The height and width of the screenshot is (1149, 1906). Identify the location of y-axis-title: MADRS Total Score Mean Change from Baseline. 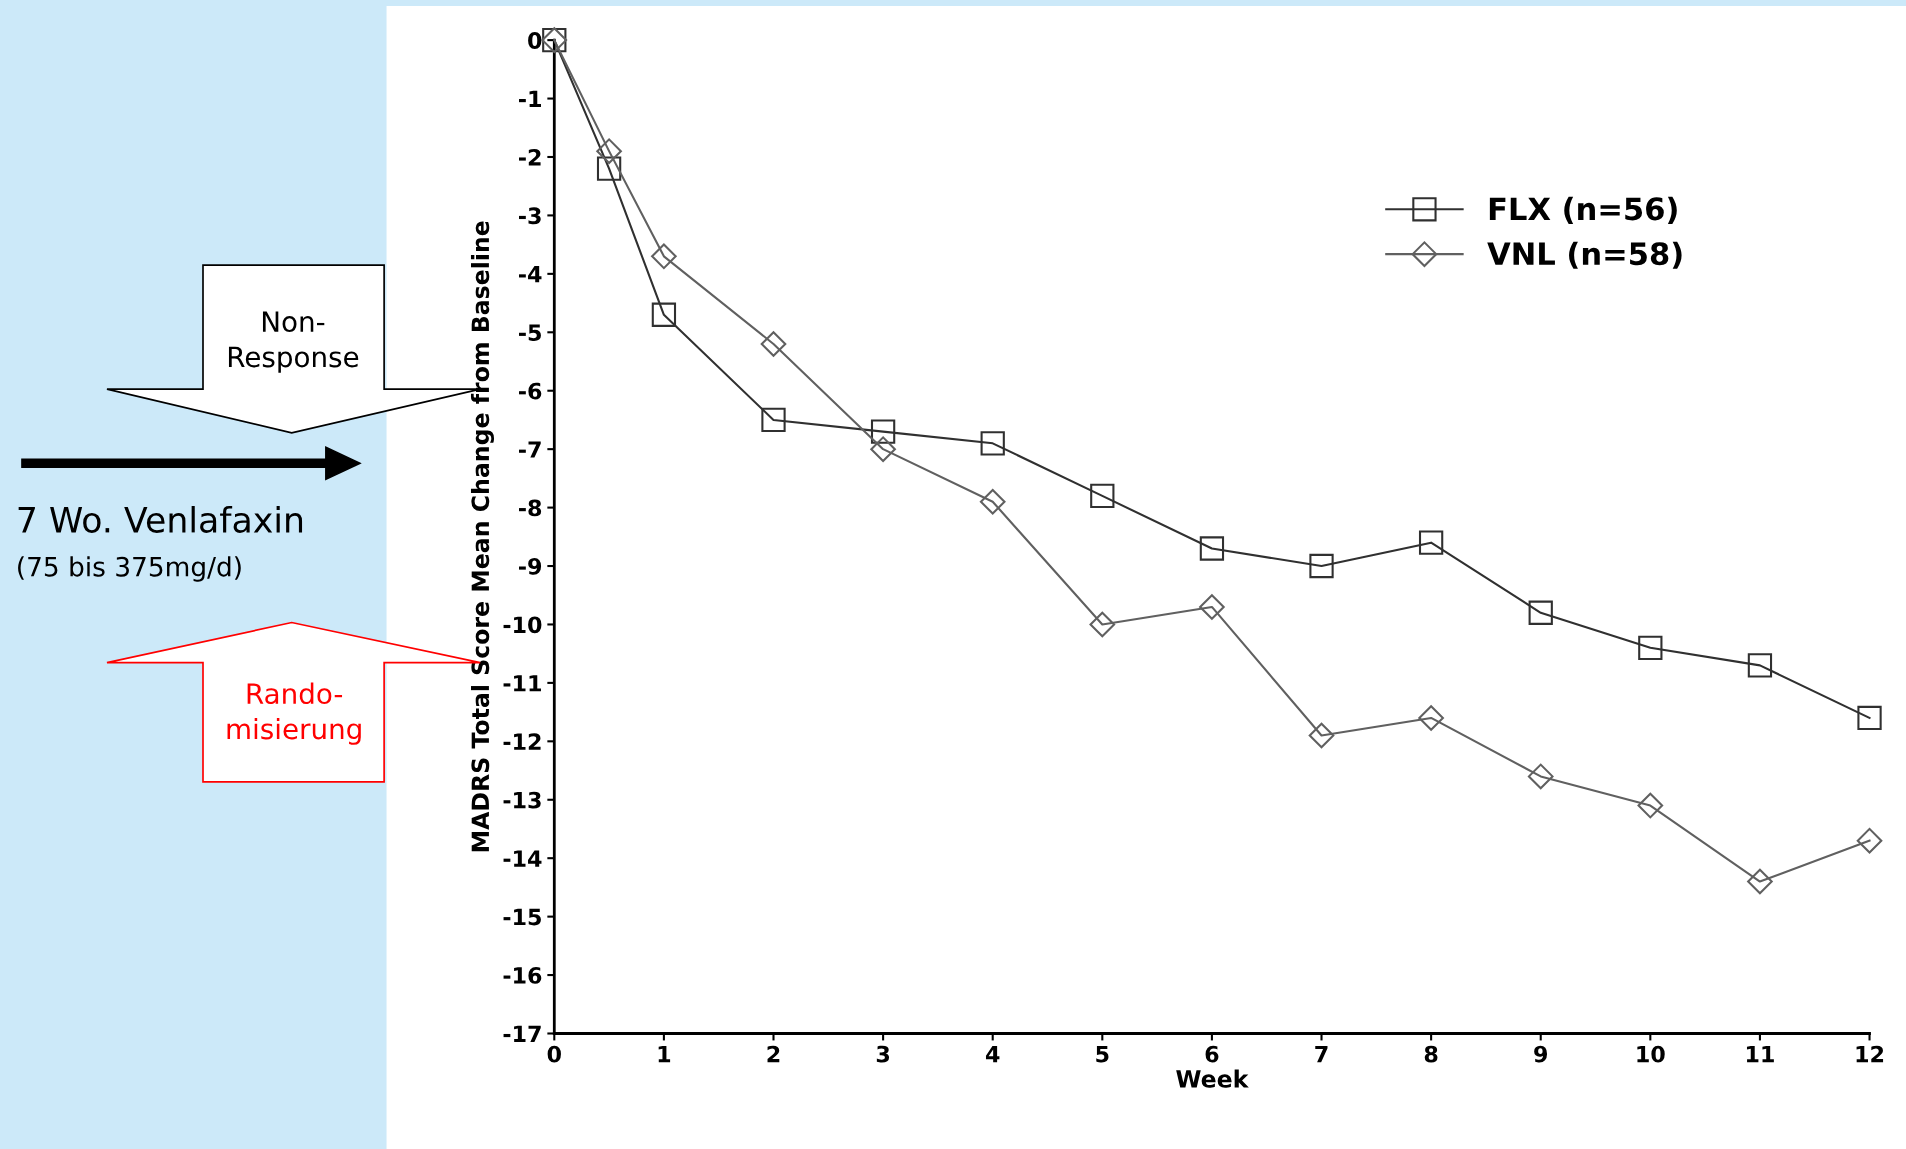
(482, 536).